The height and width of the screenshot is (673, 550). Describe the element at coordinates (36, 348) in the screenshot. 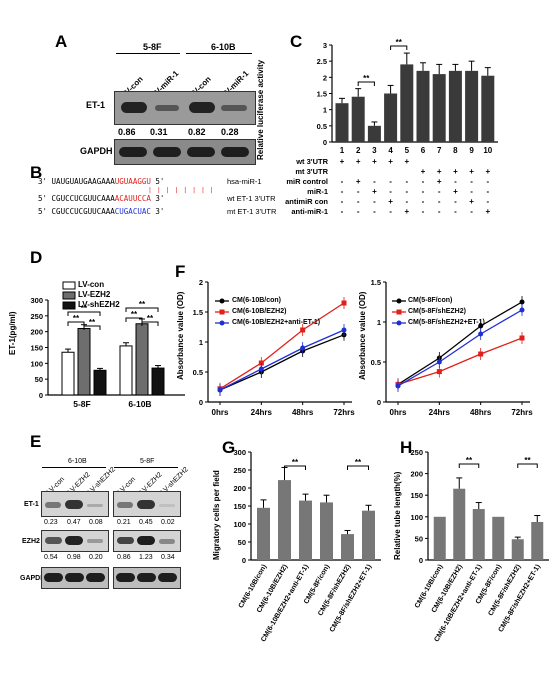

I see `d-y-tick-label: 150` at that location.